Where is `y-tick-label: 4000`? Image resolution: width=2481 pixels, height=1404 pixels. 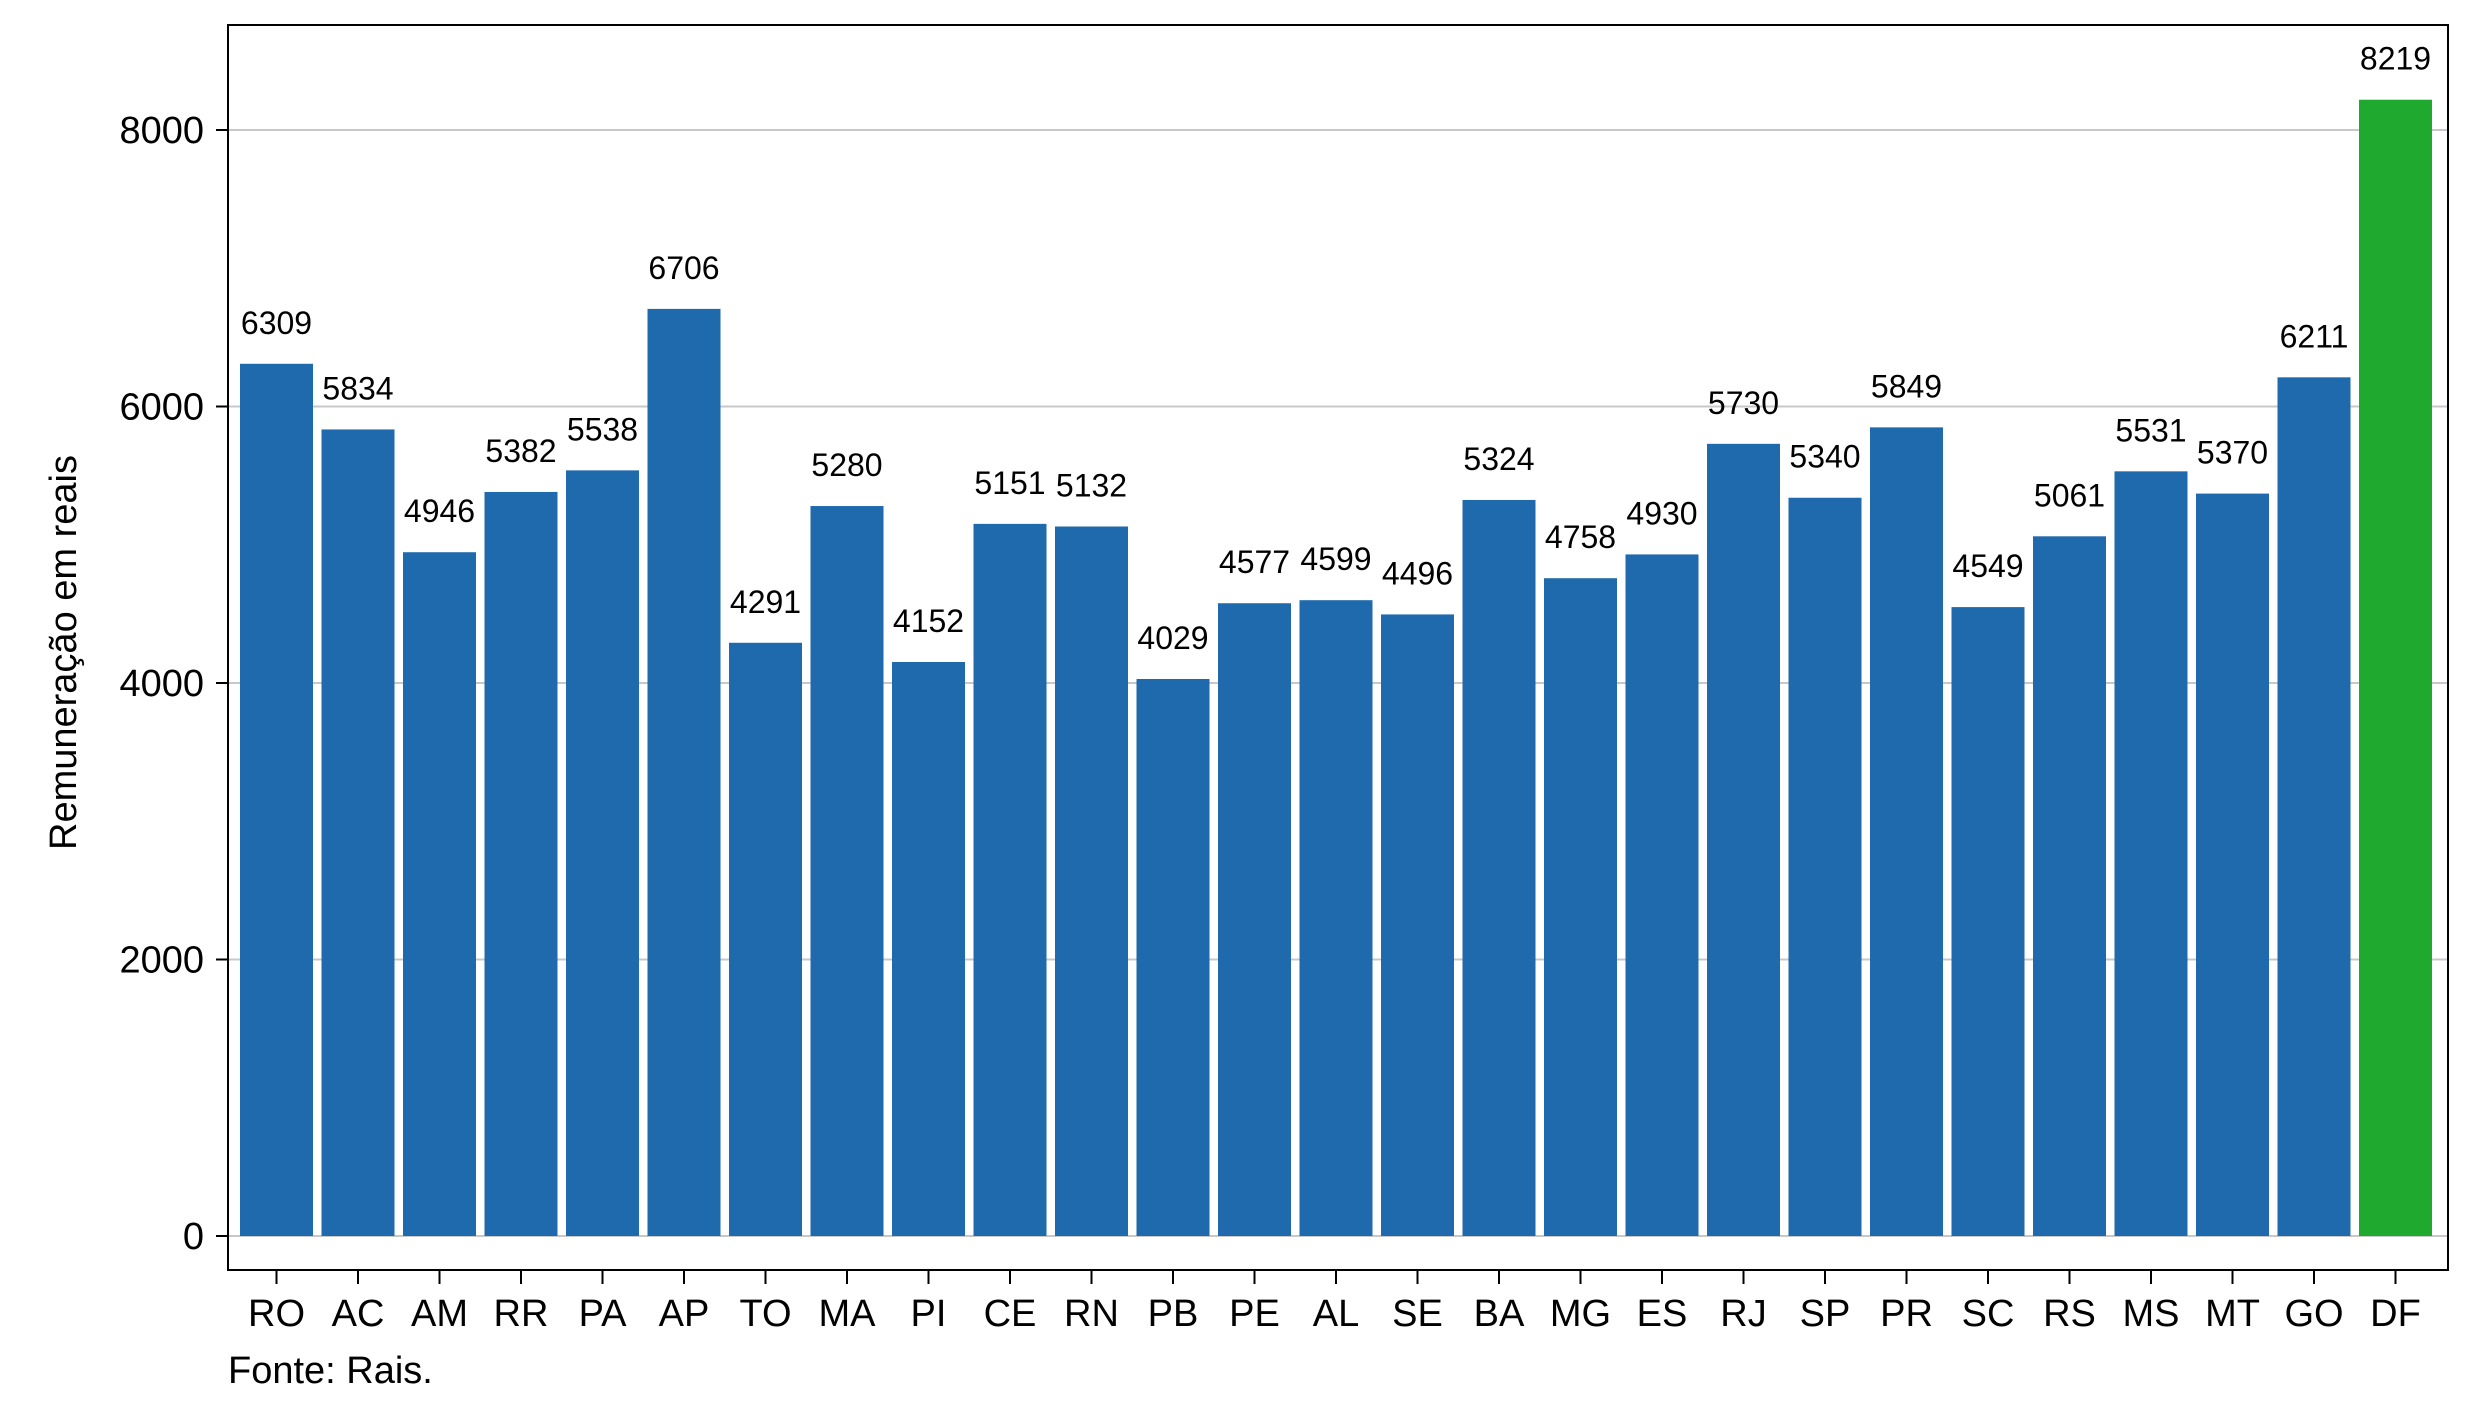
y-tick-label: 4000 is located at coordinates (161, 684).